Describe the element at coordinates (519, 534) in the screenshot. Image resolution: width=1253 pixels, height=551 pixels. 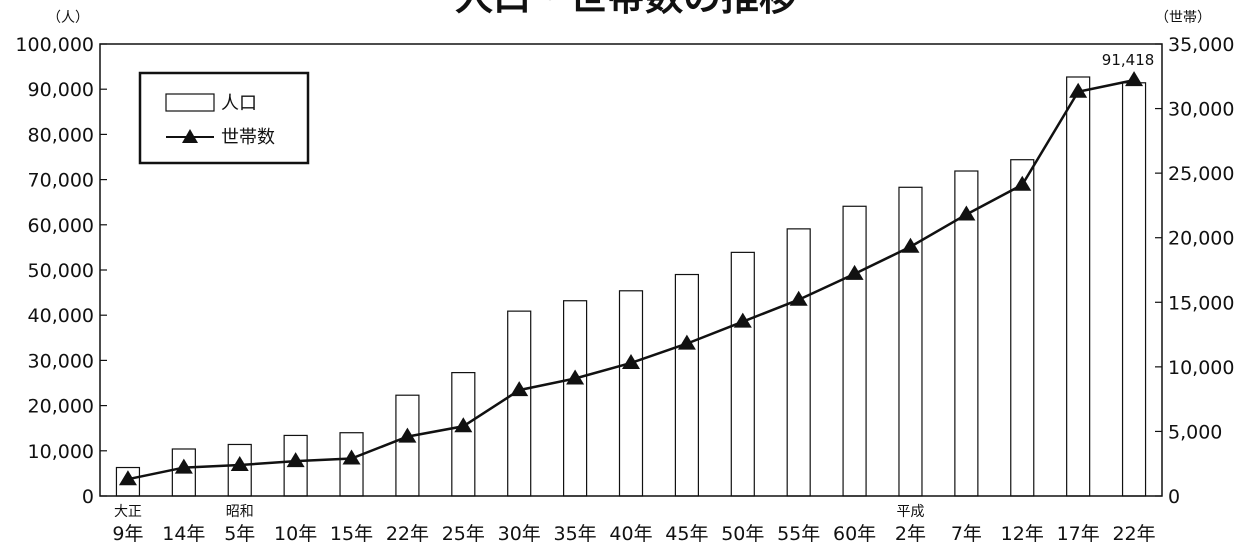
I see `x-tick-label: 30年` at that location.